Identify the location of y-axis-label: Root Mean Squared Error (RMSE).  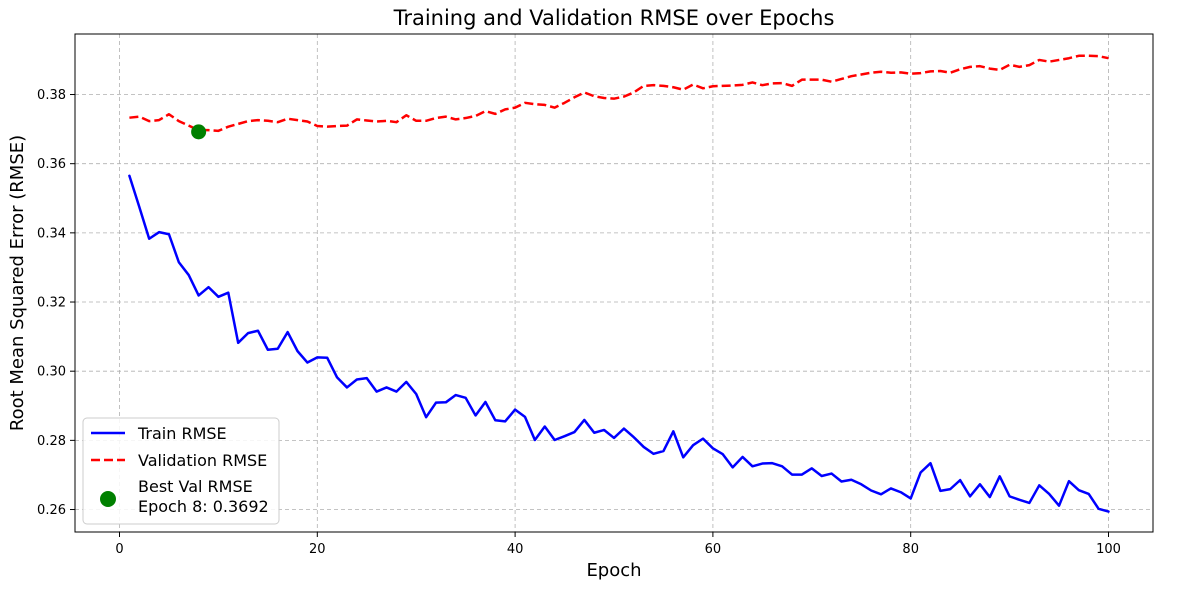
(17, 283).